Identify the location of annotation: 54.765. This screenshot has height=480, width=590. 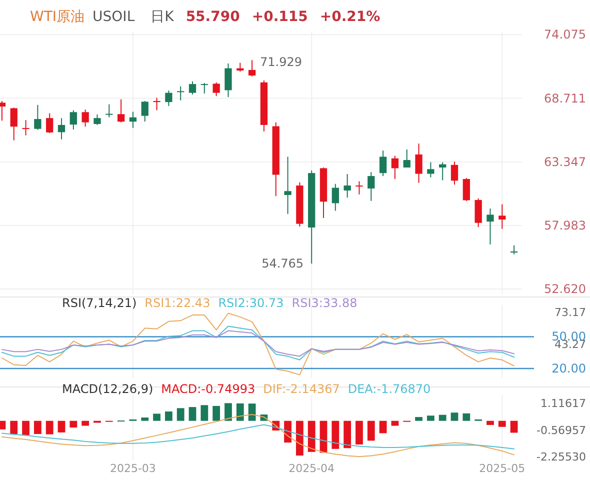
(283, 263).